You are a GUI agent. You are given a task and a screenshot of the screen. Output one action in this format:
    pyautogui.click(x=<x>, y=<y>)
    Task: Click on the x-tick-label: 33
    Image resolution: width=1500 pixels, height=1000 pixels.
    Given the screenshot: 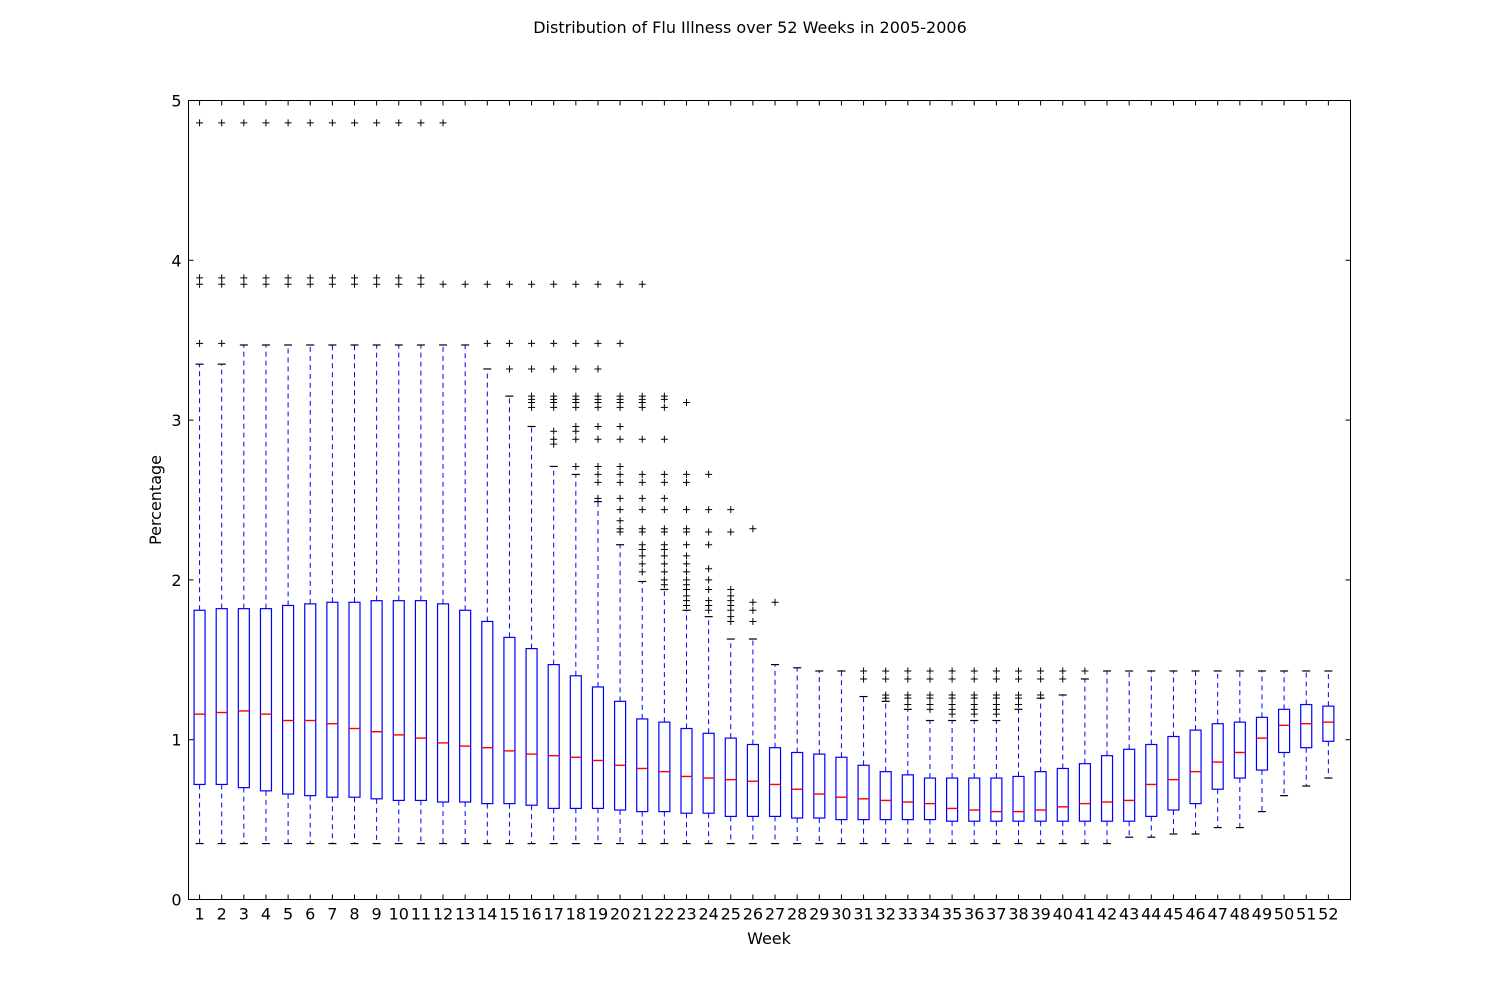 What is the action you would take?
    pyautogui.click(x=908, y=914)
    